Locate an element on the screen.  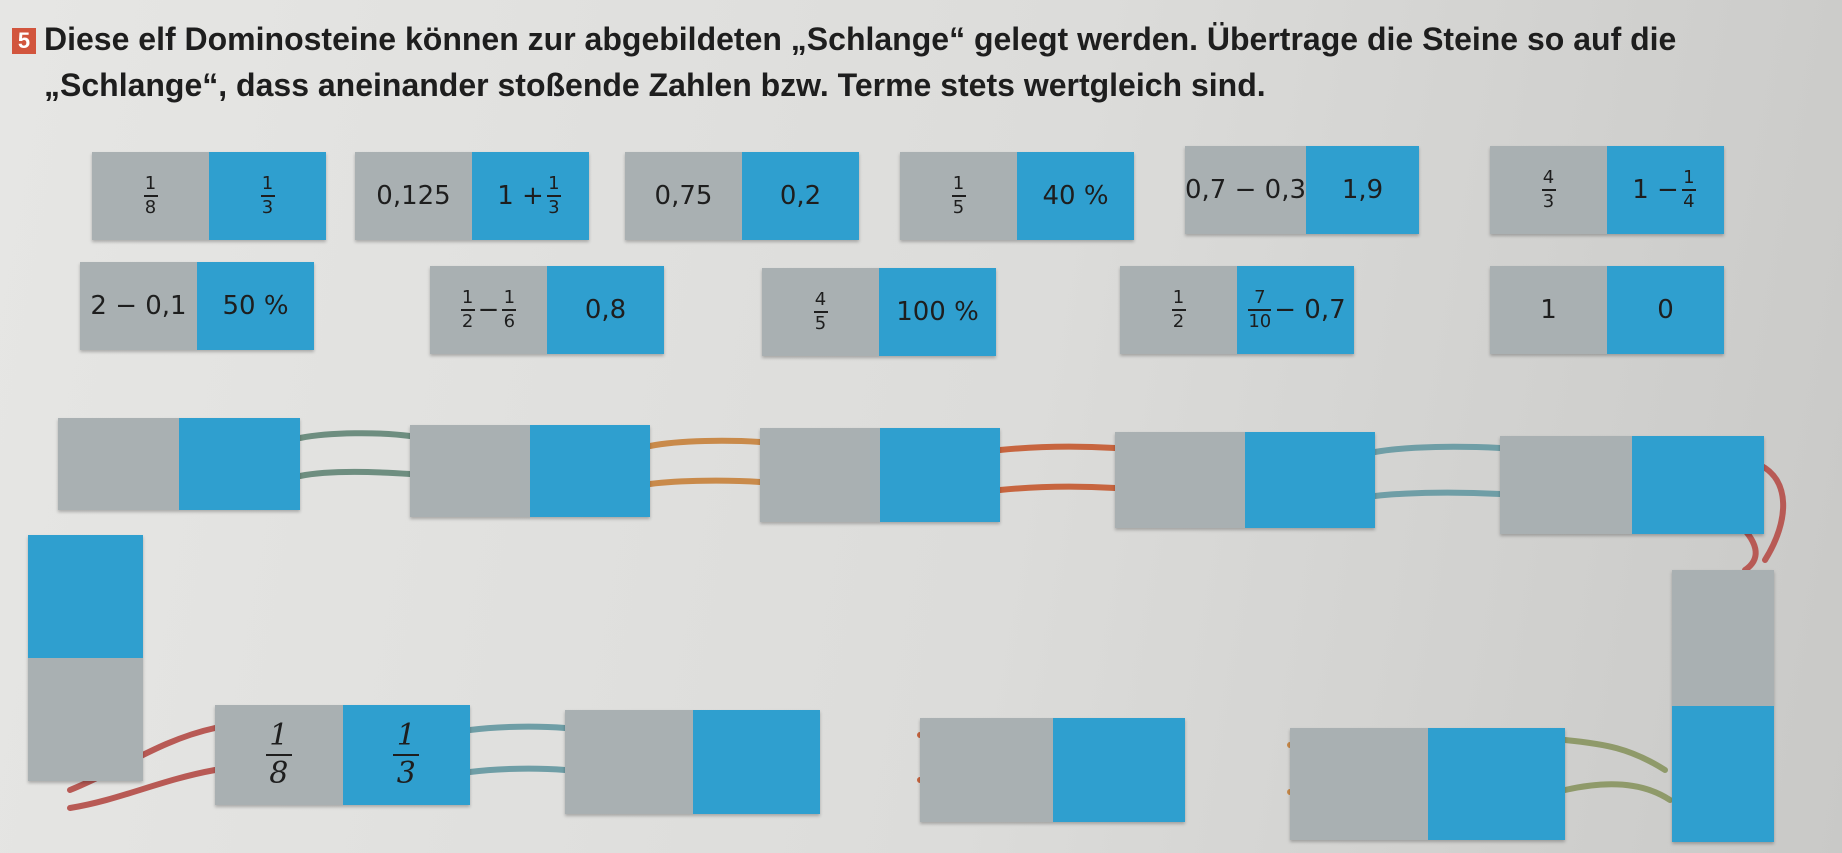
fraction: 7 10 is located at coordinates (1260, 309).